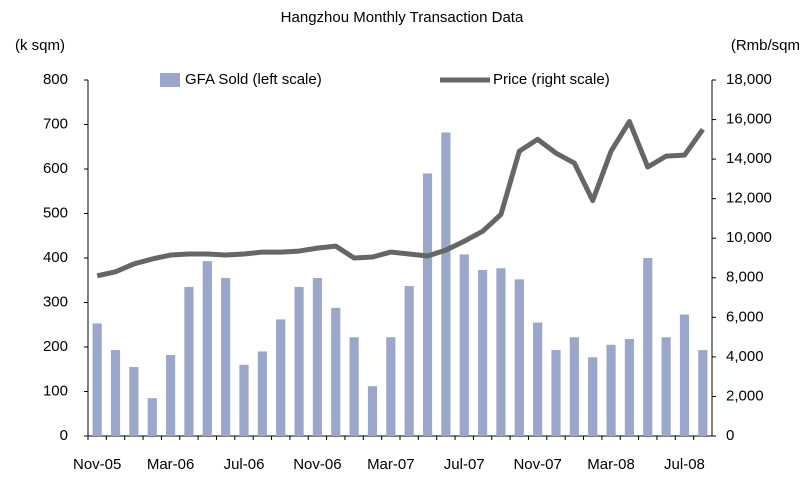 Image resolution: width=805 pixels, height=477 pixels. I want to click on y-tick-label: 600, so click(55, 168).